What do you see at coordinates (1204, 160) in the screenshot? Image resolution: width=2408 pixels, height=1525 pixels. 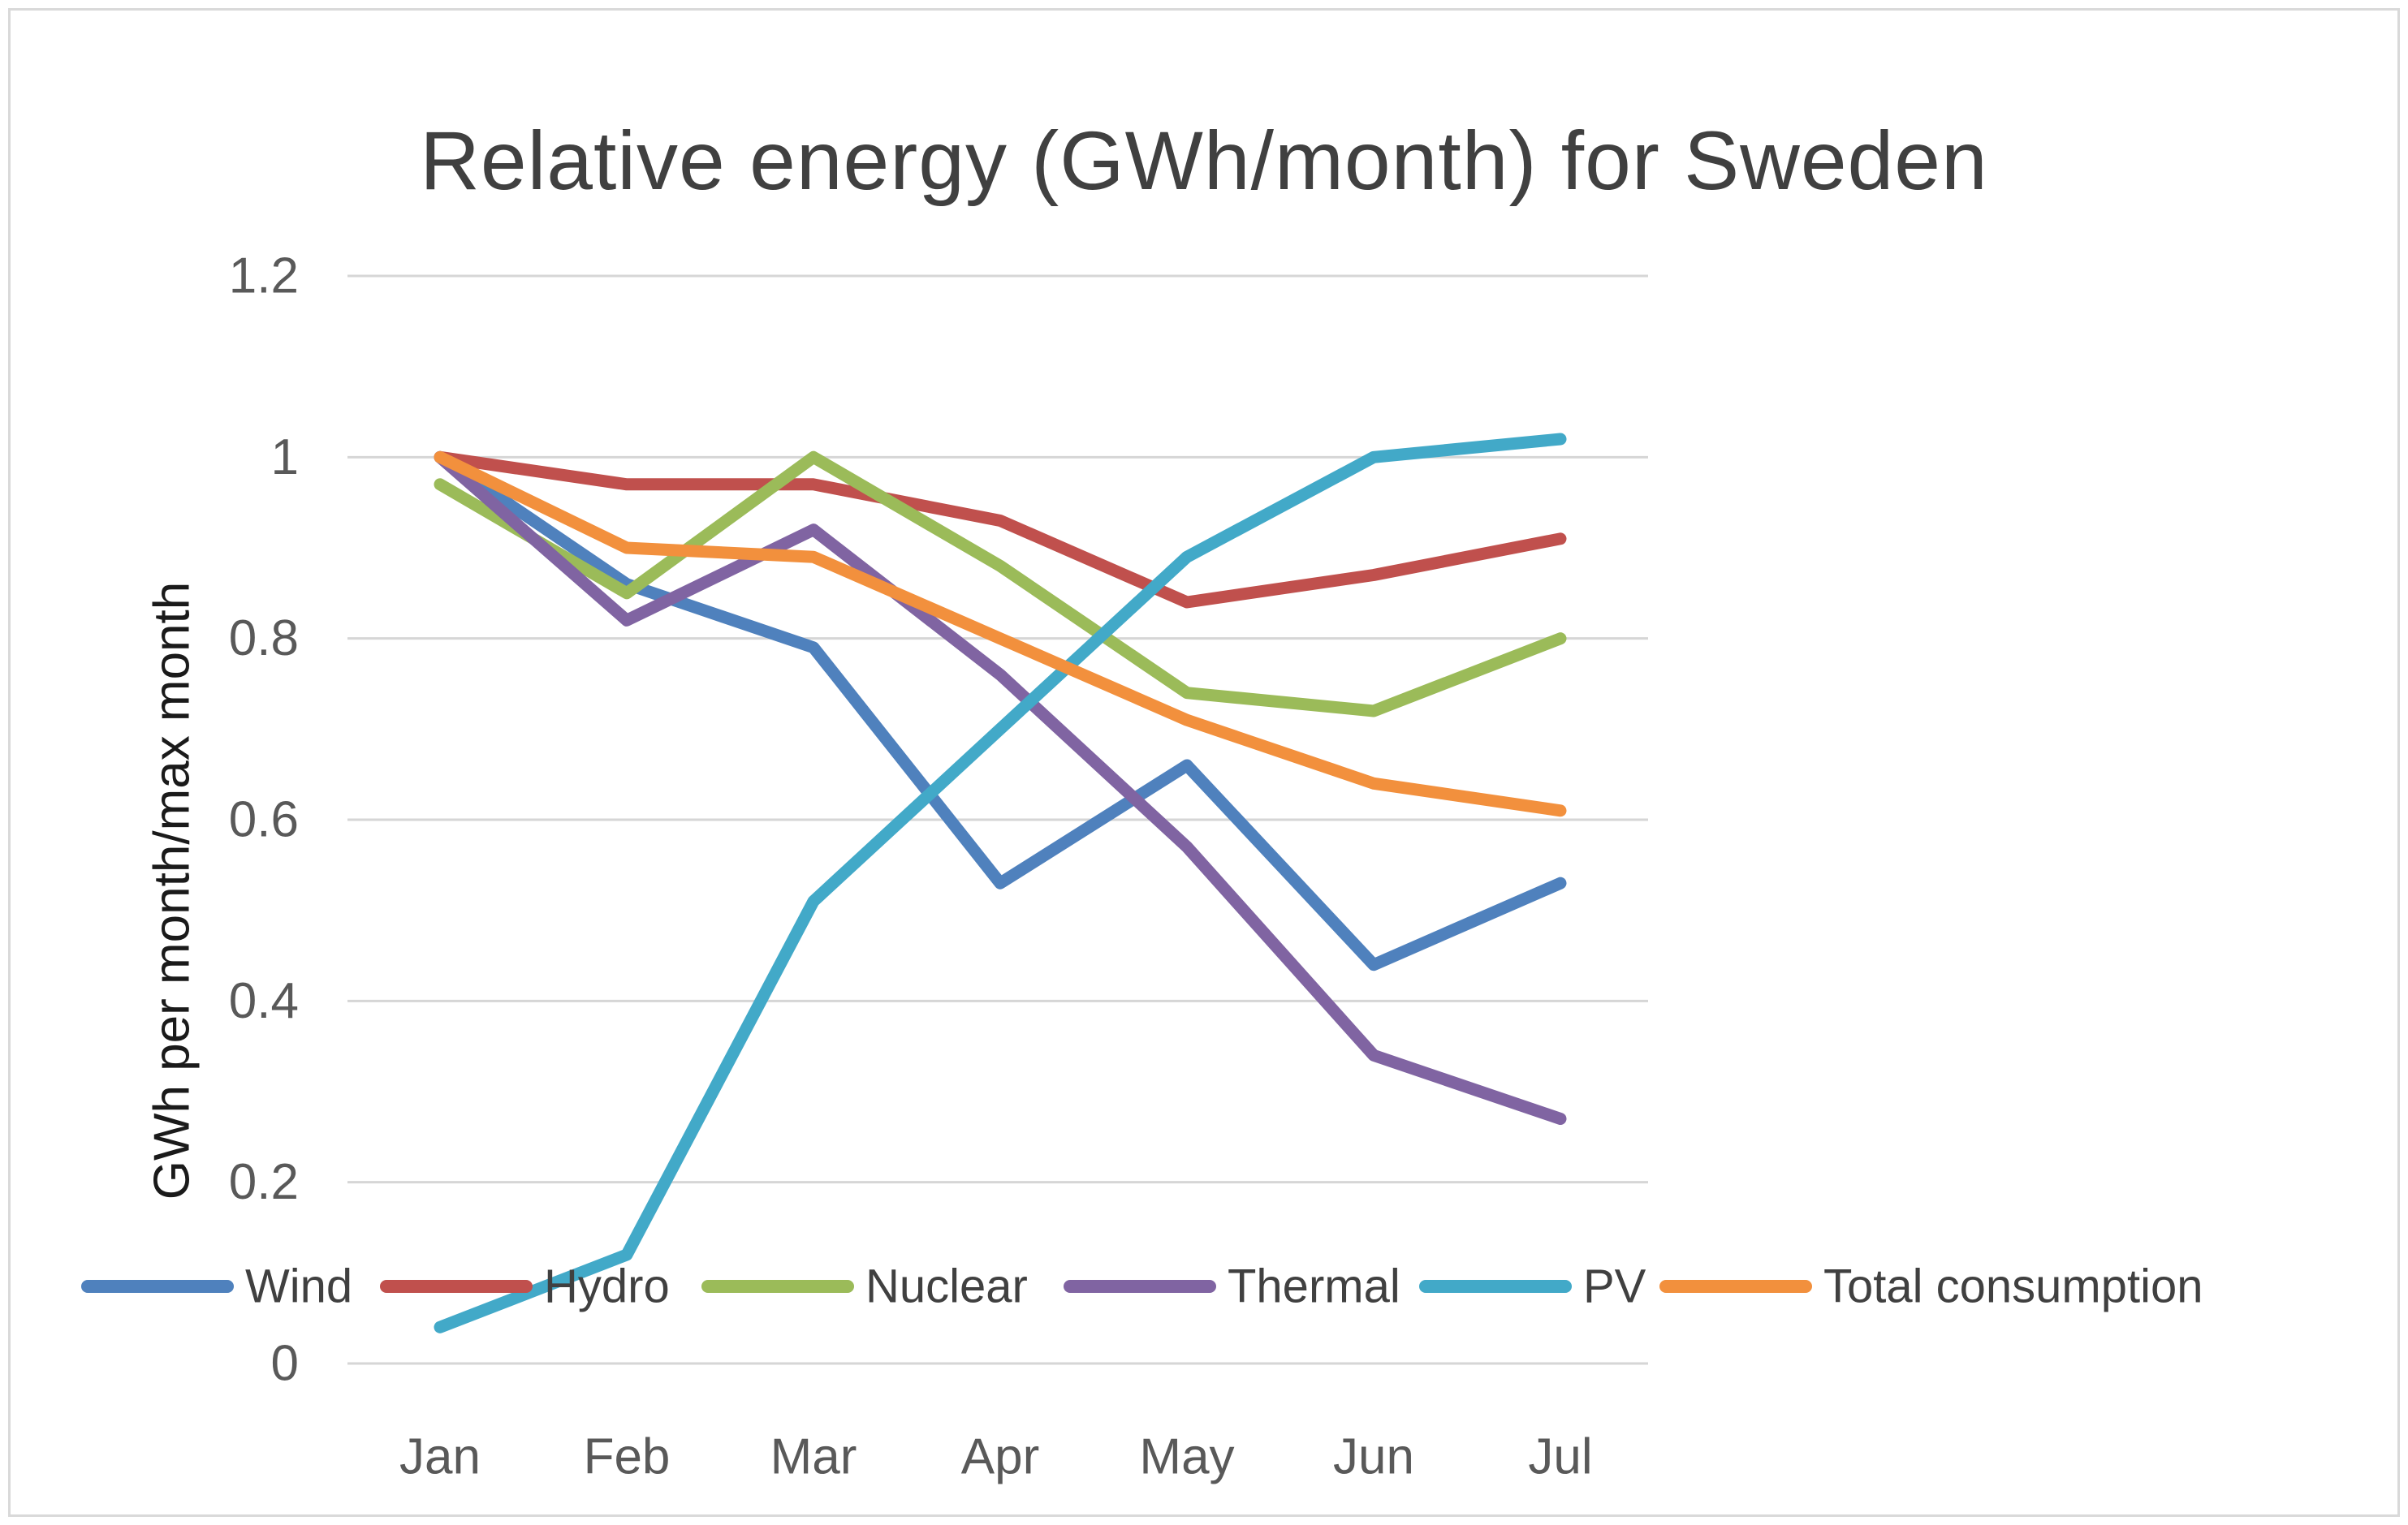 I see `chart-title: Relative energy (GWh/month) for Sweden` at bounding box center [1204, 160].